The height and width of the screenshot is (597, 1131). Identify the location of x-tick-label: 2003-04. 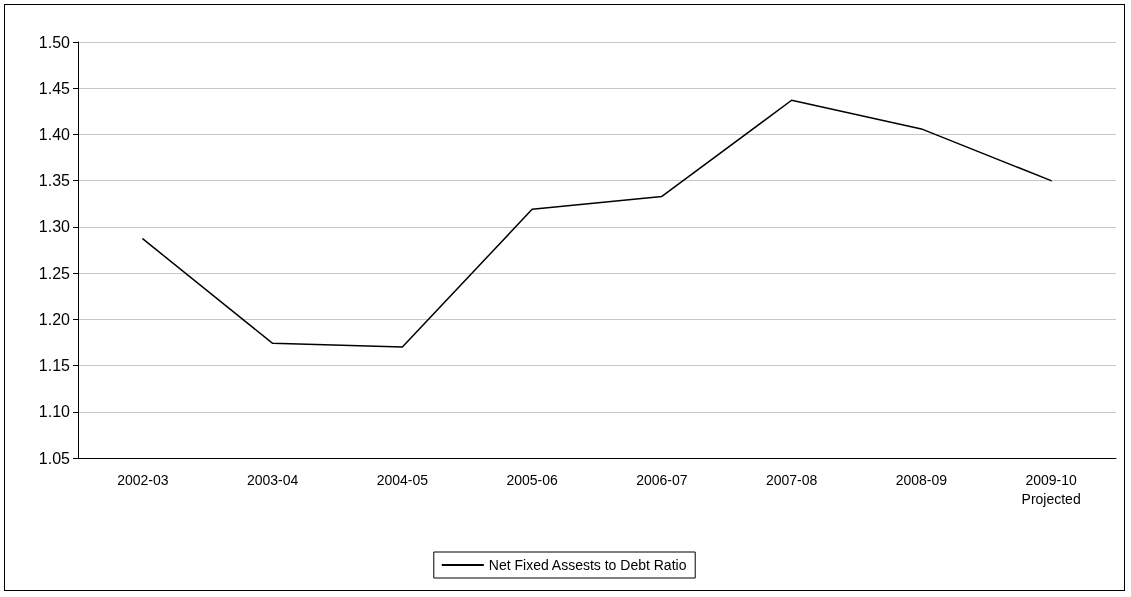
(272, 479).